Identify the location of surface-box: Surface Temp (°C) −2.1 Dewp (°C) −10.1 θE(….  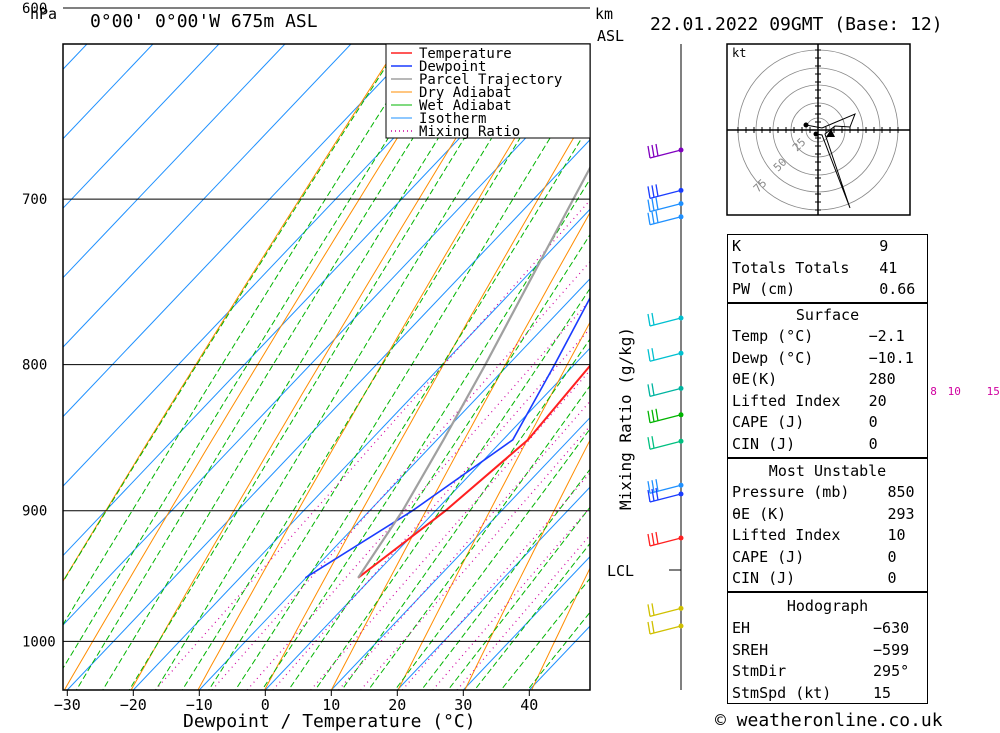
(827, 380).